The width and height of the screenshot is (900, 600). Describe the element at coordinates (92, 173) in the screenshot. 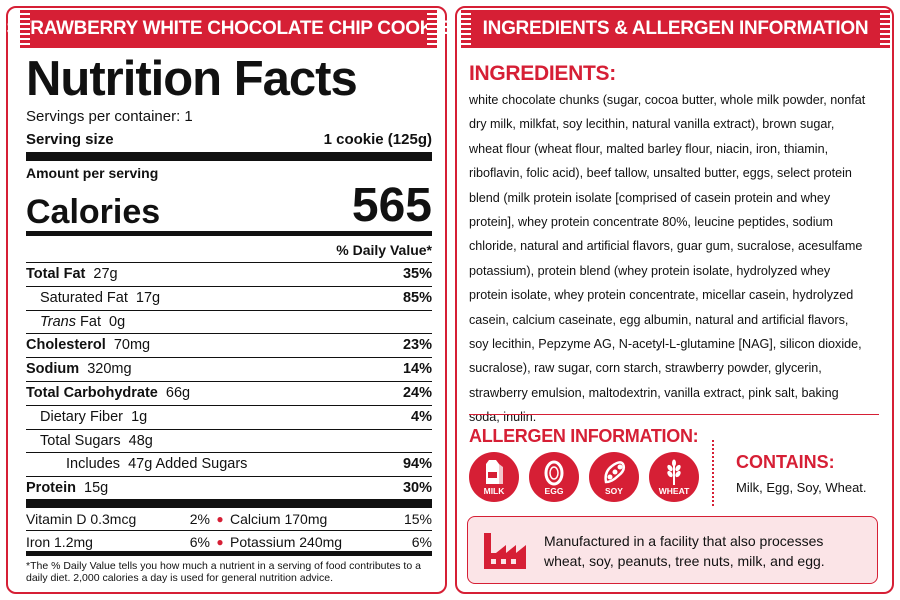

I see `amount-per-serving: Amount per serving` at that location.